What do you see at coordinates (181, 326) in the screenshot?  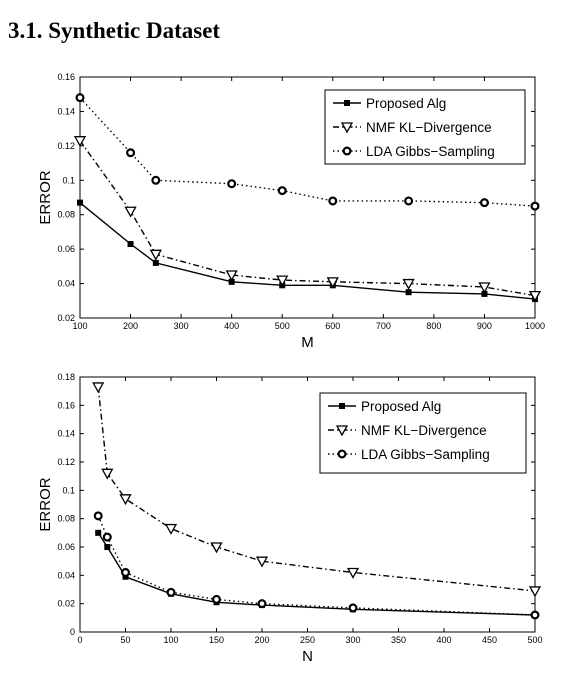 I see `top-chart-x-tick-label: 300` at bounding box center [181, 326].